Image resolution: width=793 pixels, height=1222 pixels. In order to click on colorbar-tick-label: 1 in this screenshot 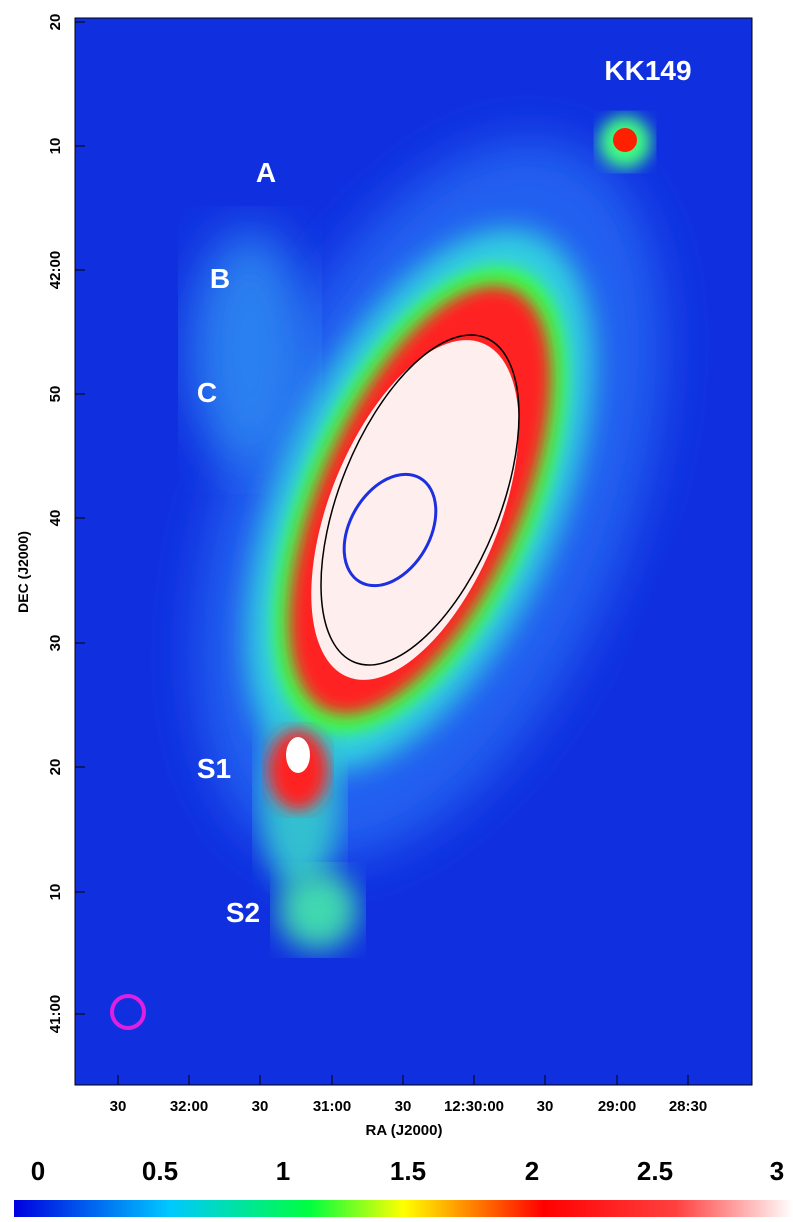, I will do `click(283, 1171)`.